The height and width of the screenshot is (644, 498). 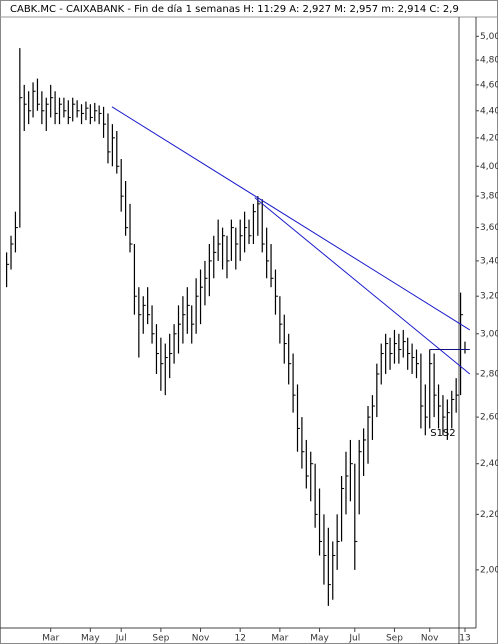 I want to click on y-tick-label: 2,00, so click(x=489, y=570).